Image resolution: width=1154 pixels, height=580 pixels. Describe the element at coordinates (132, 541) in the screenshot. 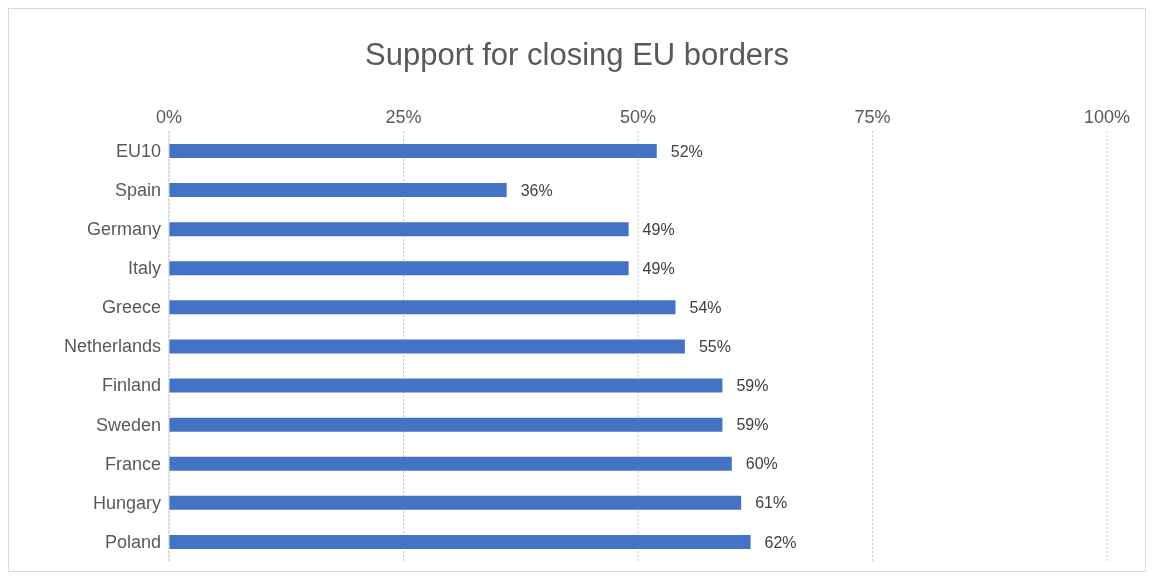

I see `y-tick-label: Poland` at that location.